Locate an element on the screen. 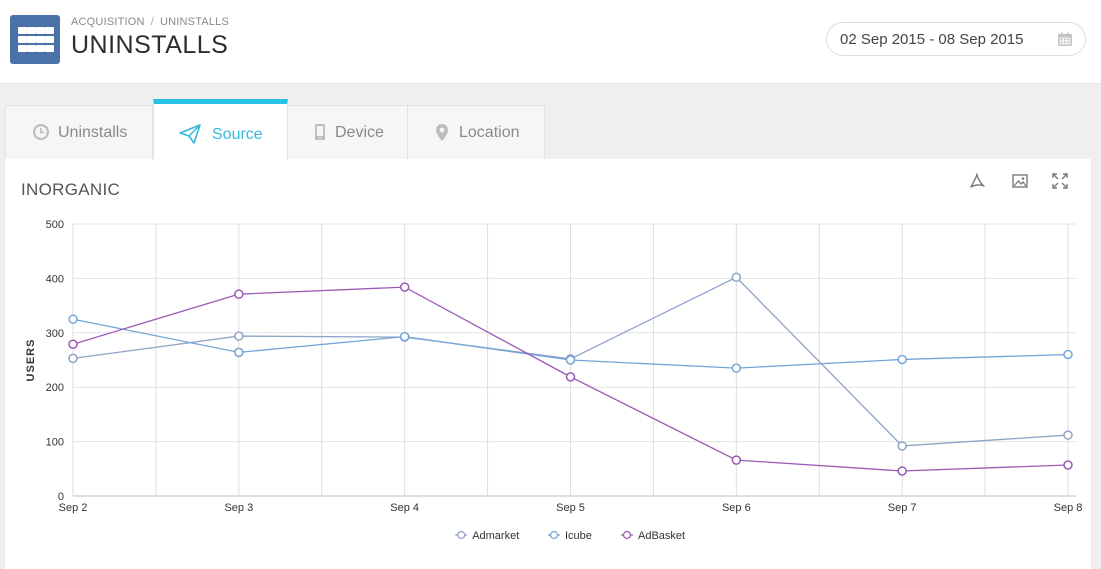  x-tick-label: Sep 2 is located at coordinates (73, 508).